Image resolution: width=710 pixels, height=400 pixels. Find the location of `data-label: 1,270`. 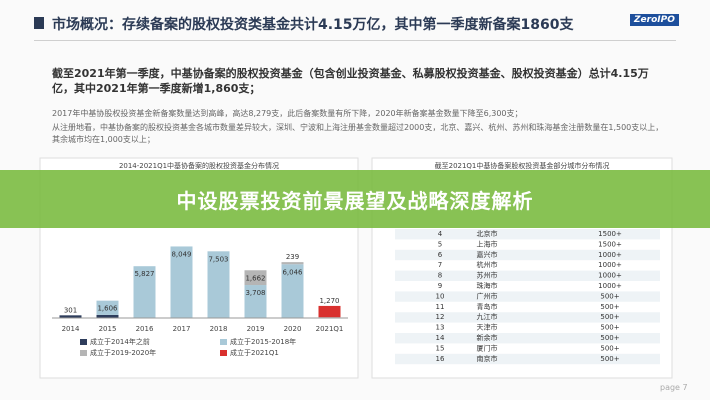

data-label: 1,270 is located at coordinates (329, 301).